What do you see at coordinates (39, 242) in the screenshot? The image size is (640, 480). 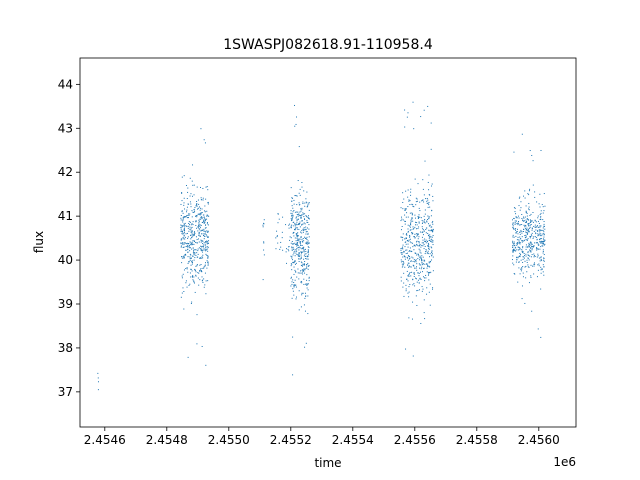 I see `y-axis-label: flux` at bounding box center [39, 242].